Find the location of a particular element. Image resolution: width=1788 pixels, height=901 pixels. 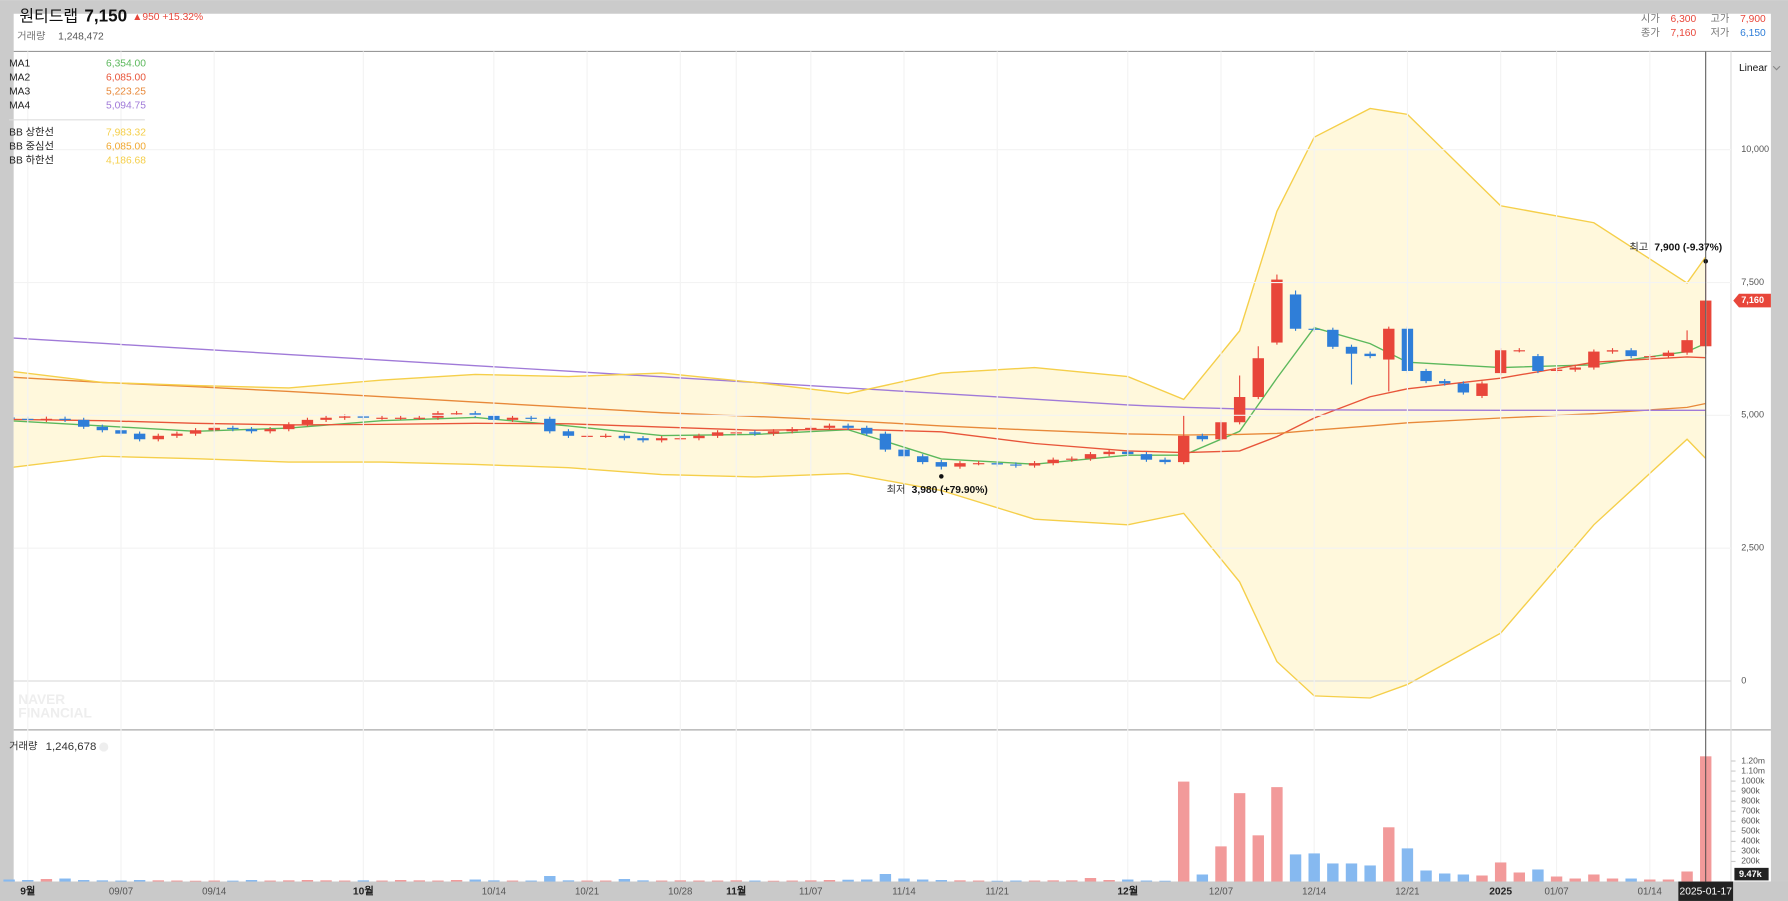

x-tick-label: 12/14 is located at coordinates (1314, 891).